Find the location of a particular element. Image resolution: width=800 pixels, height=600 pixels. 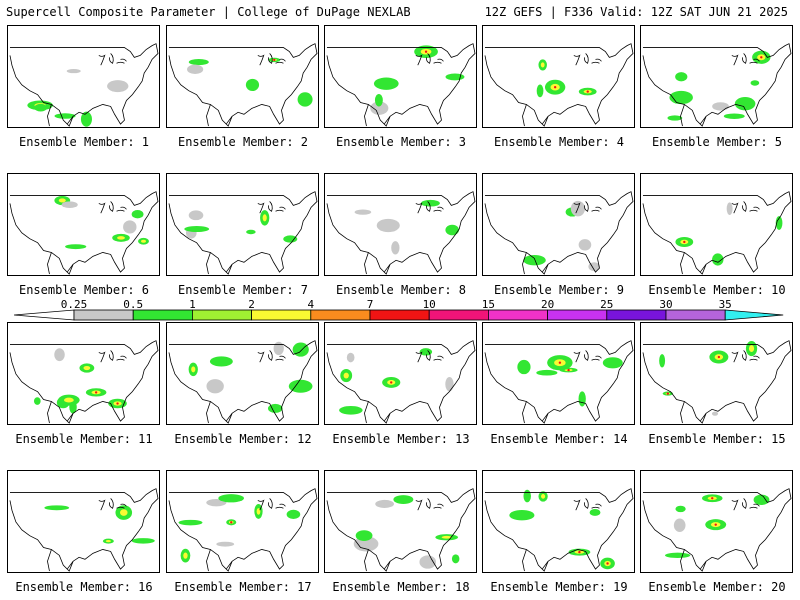

colorbar-tick-label: 7 is located at coordinates (370, 305).